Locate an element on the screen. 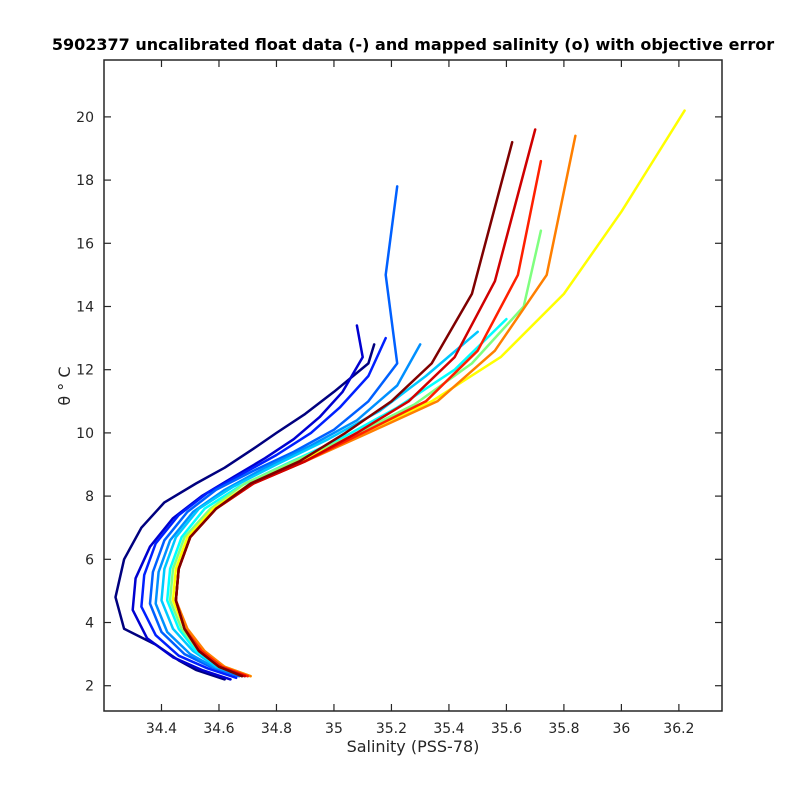 Image resolution: width=800 pixels, height=800 pixels. y-axis-label: θ ° C is located at coordinates (64, 385).